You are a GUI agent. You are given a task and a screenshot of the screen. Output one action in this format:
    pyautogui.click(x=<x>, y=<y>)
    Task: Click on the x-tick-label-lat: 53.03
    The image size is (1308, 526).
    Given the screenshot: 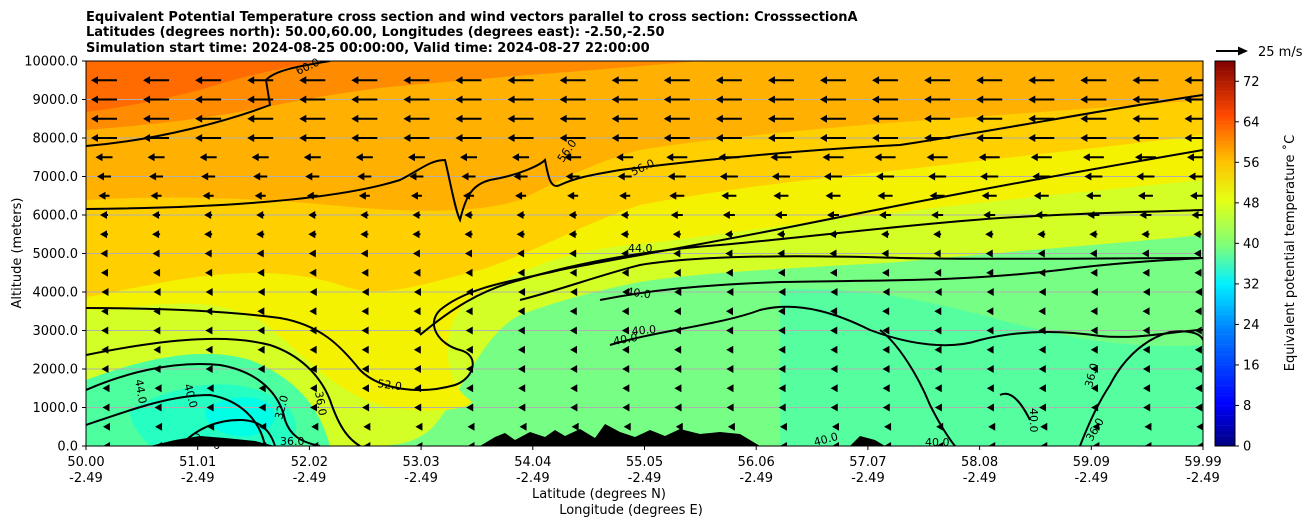 What is the action you would take?
    pyautogui.click(x=420, y=462)
    